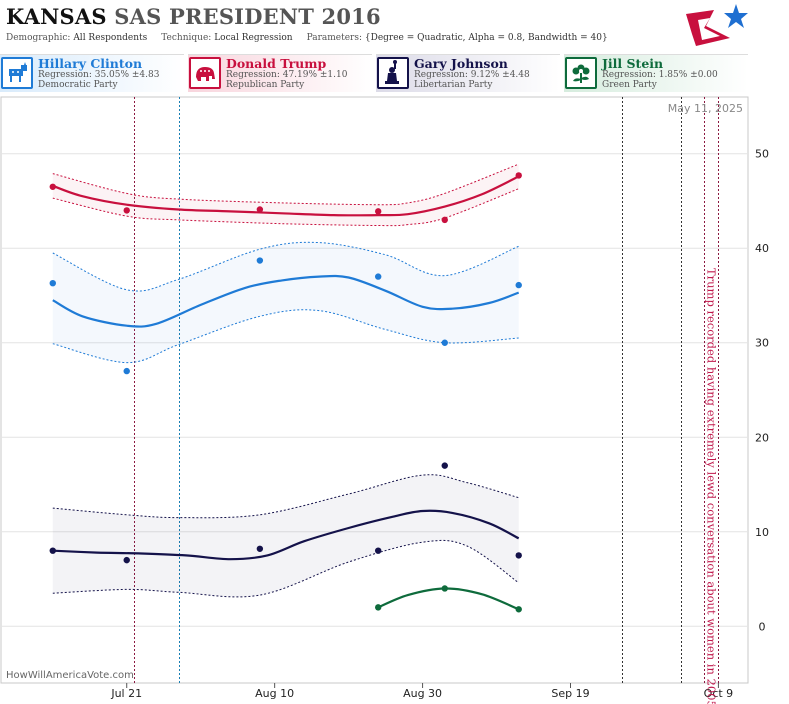  I want to click on legend-regression-stein: Regression: 1.85% ±0.00, so click(660, 75).